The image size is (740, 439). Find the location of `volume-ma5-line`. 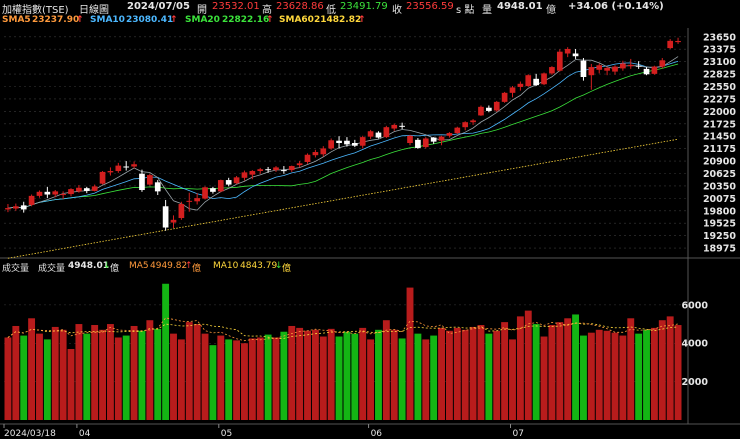

volume-ma5-line is located at coordinates (343, 329).